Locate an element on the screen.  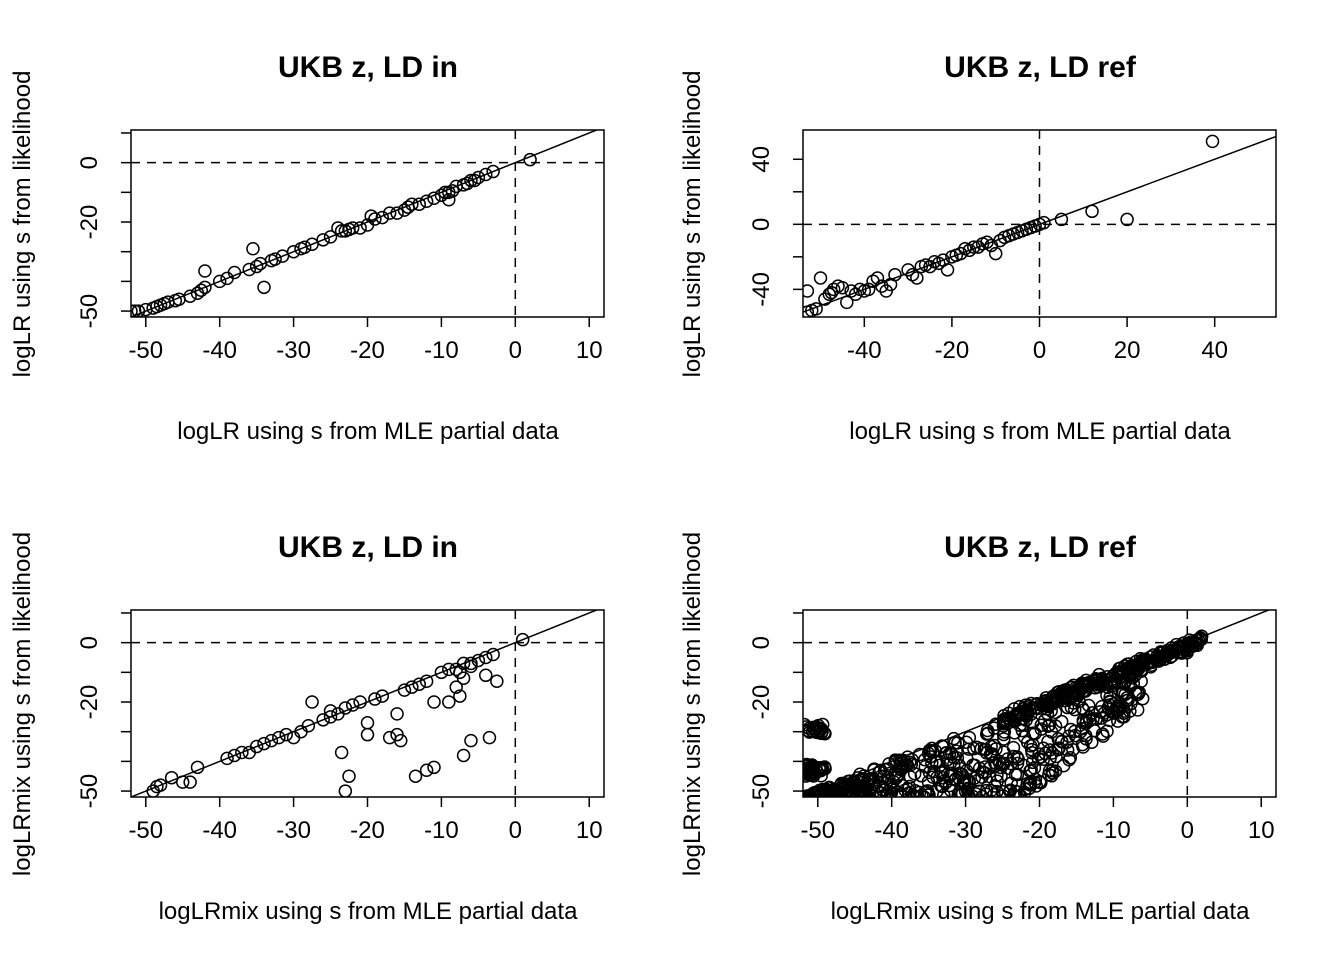
x-axis-label: logLRmix using s from MLE partial data is located at coordinates (368, 911).